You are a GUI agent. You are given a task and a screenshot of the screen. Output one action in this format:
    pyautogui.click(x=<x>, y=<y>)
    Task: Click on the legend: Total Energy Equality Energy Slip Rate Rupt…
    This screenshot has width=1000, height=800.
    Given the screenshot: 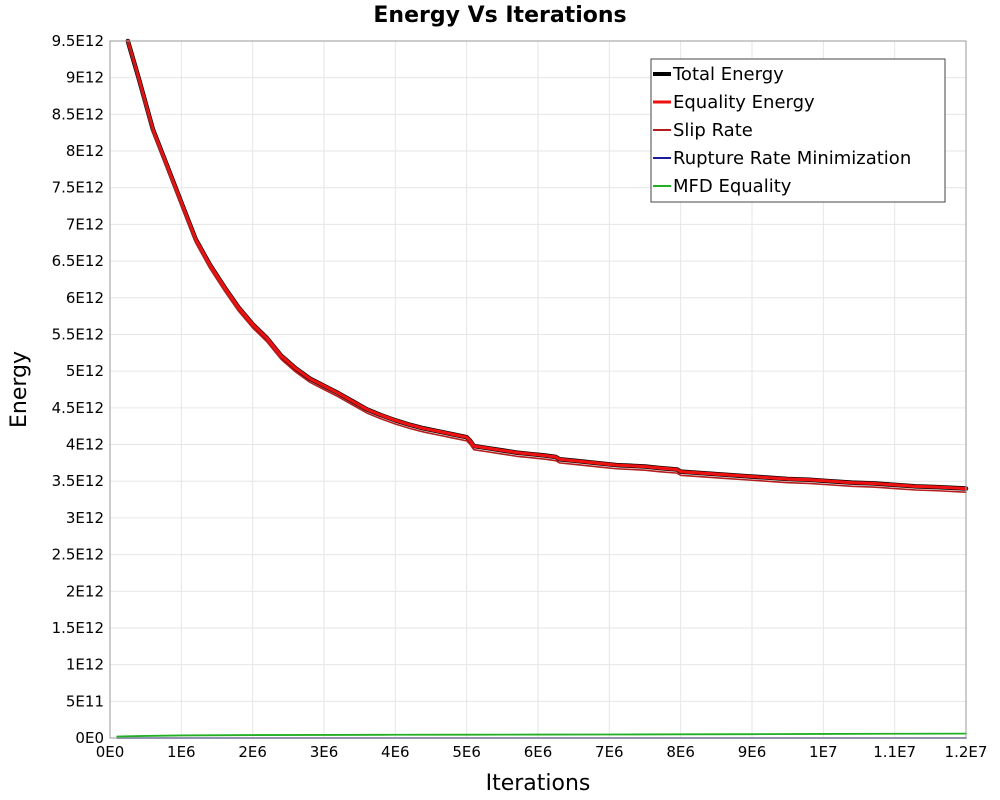 What is the action you would take?
    pyautogui.click(x=798, y=130)
    